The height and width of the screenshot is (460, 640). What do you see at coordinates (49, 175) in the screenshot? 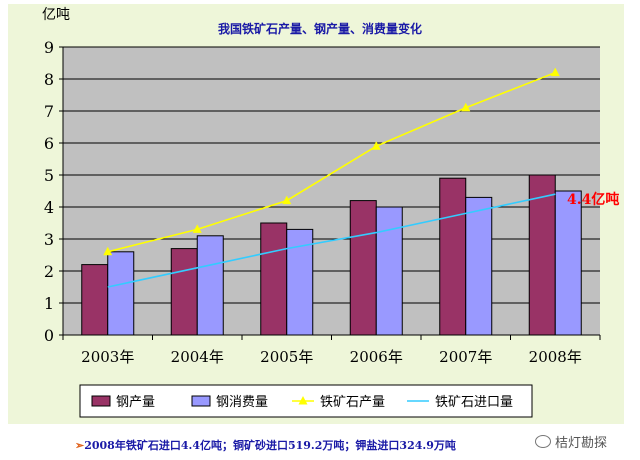
I see `y-tick-label: 5` at bounding box center [49, 175].